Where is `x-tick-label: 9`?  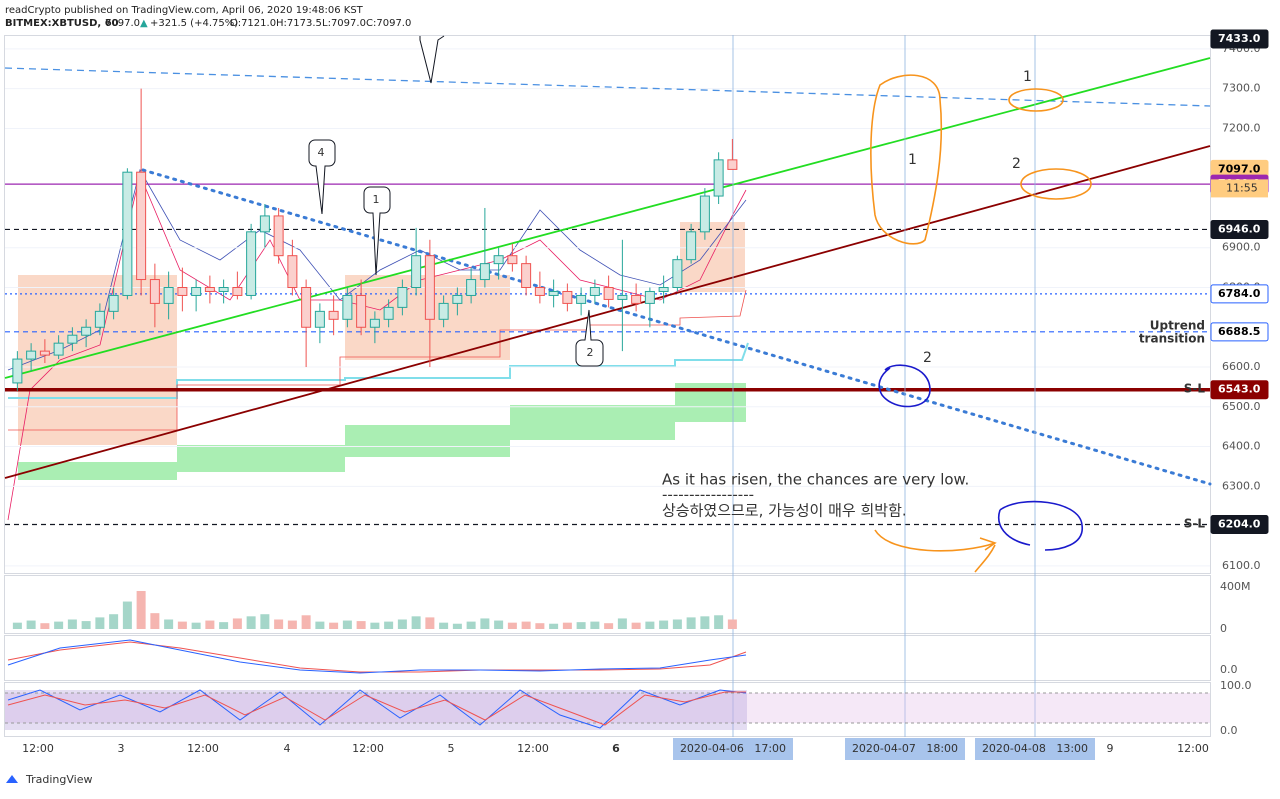 x-tick-label: 9 is located at coordinates (1110, 748).